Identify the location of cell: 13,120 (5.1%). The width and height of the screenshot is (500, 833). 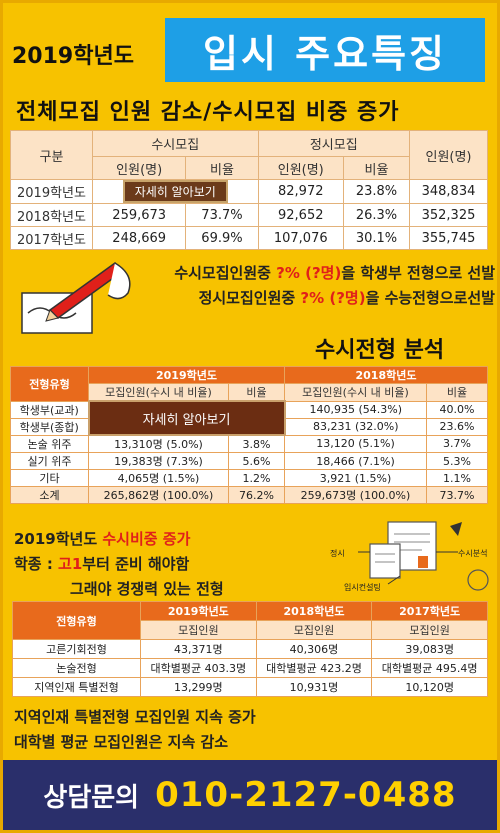
(355, 443).